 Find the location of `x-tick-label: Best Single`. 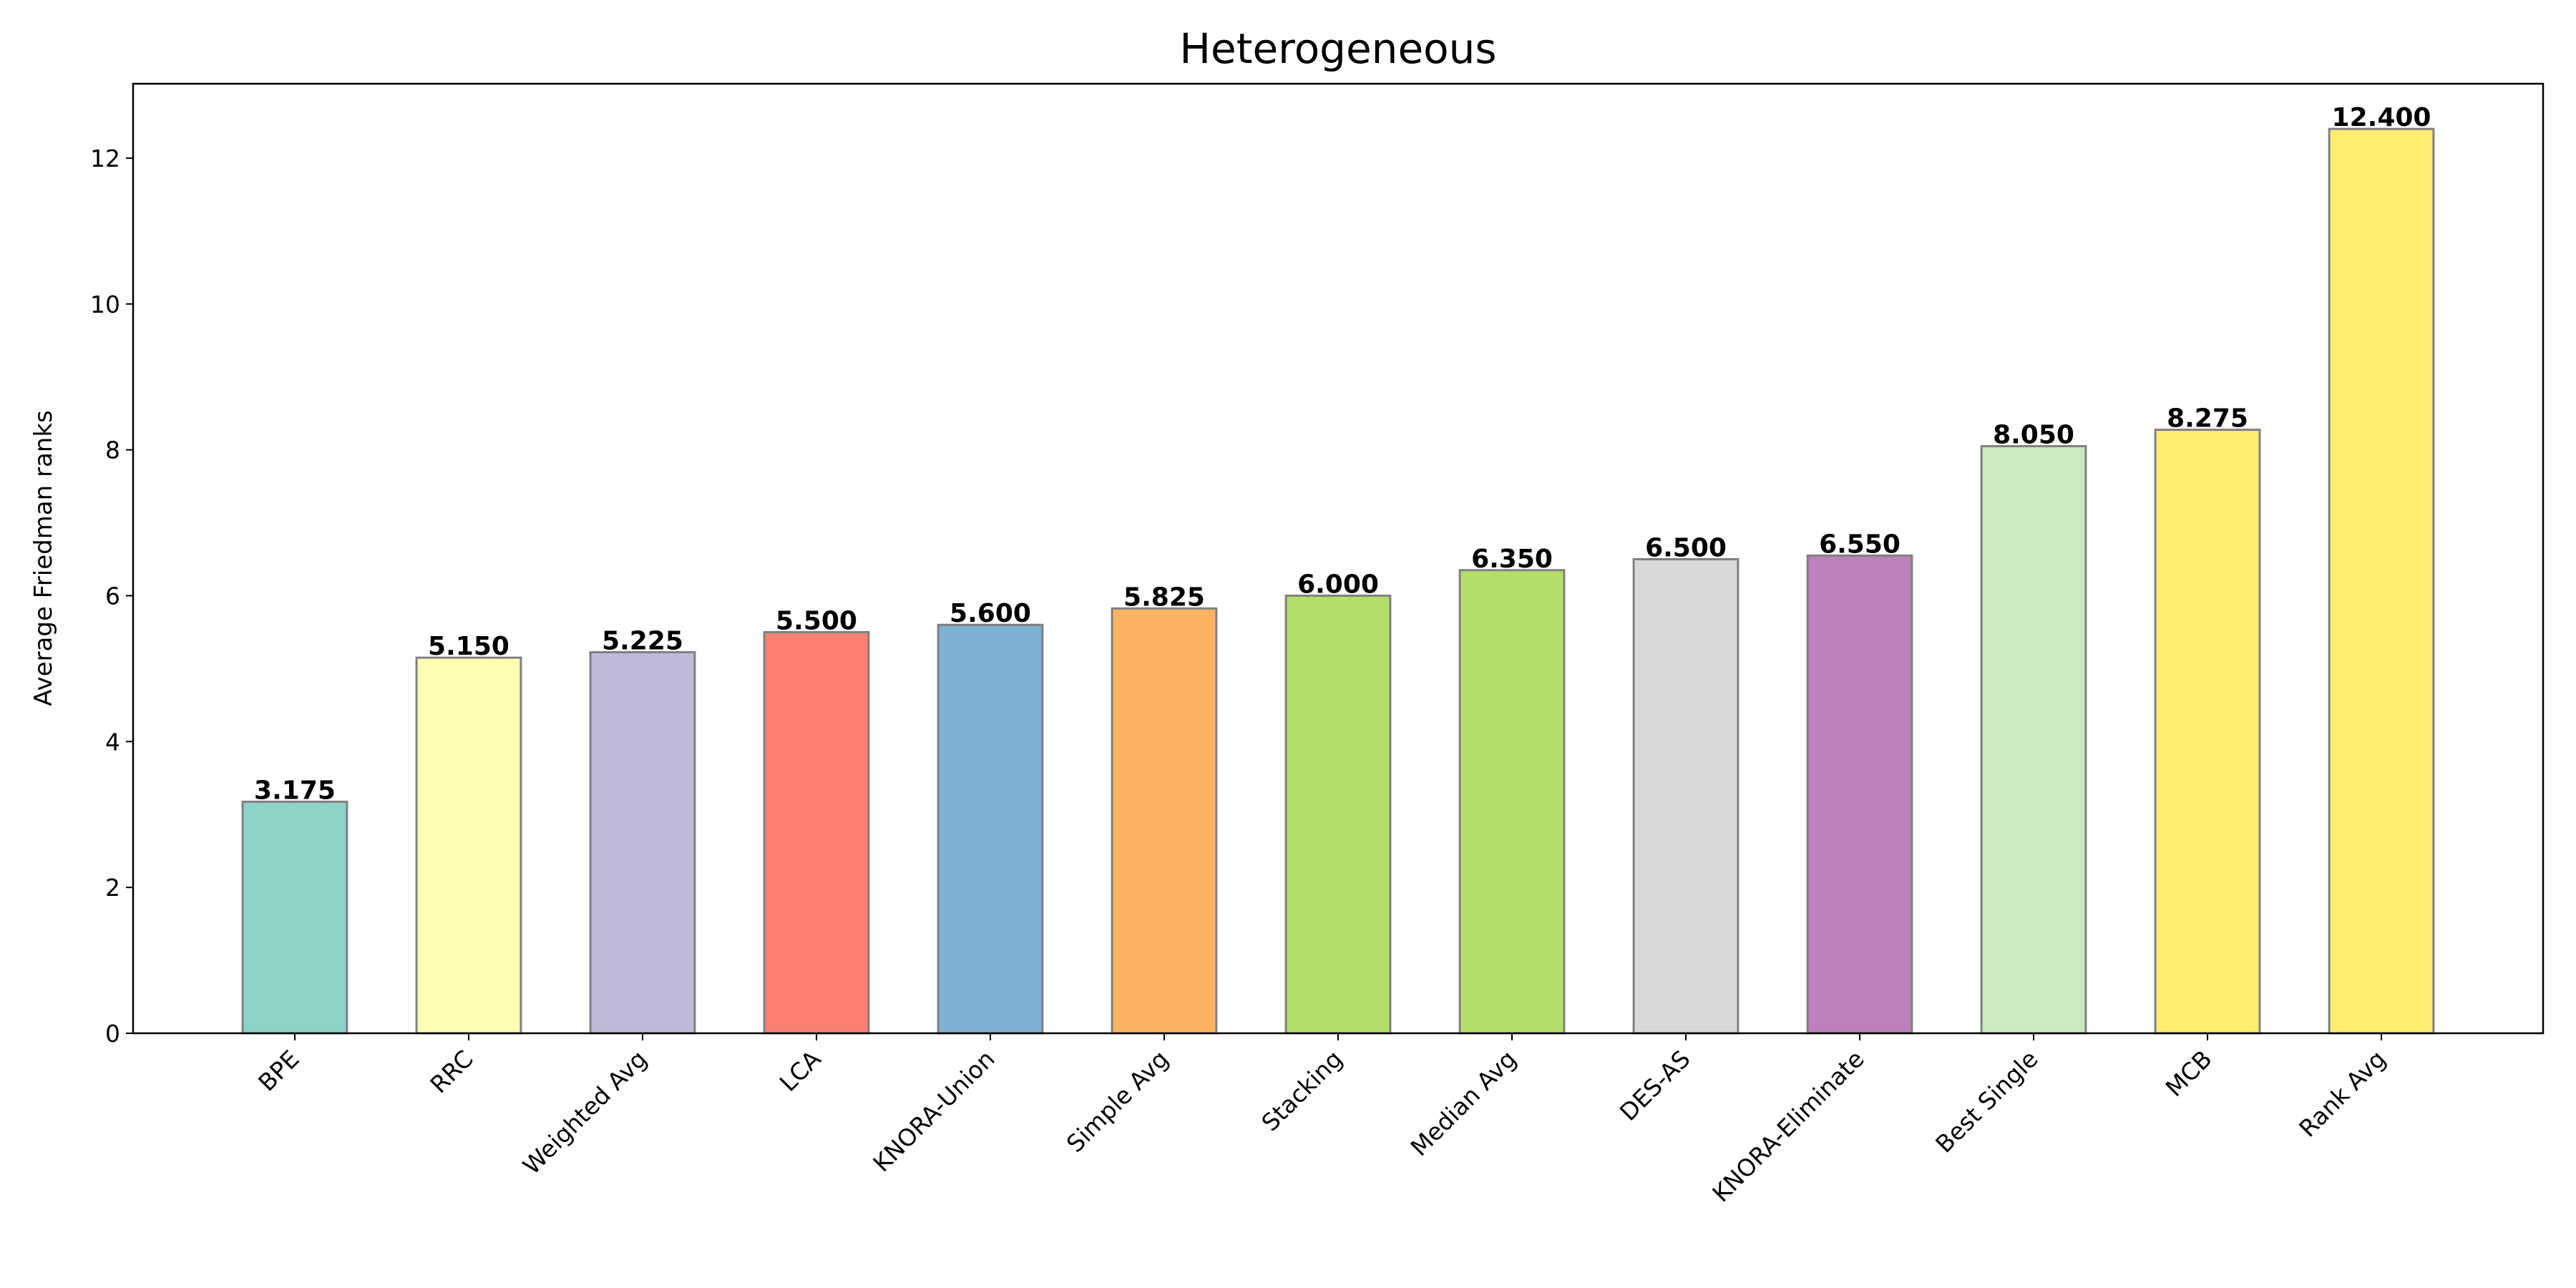

x-tick-label: Best Single is located at coordinates (1987, 1101).